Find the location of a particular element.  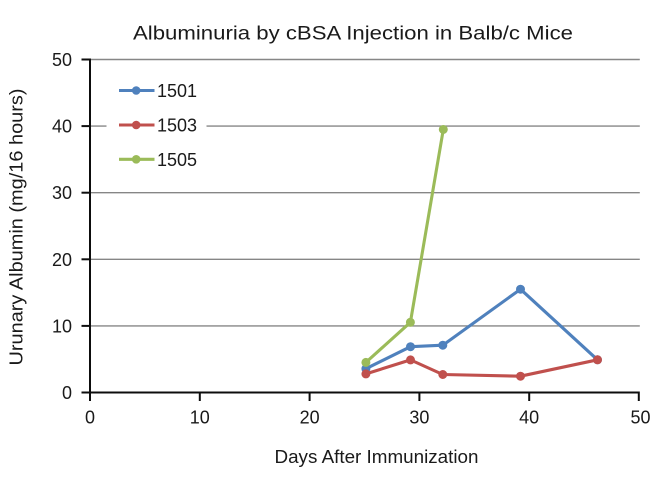

svg-text: 1505 is located at coordinates (177, 160).